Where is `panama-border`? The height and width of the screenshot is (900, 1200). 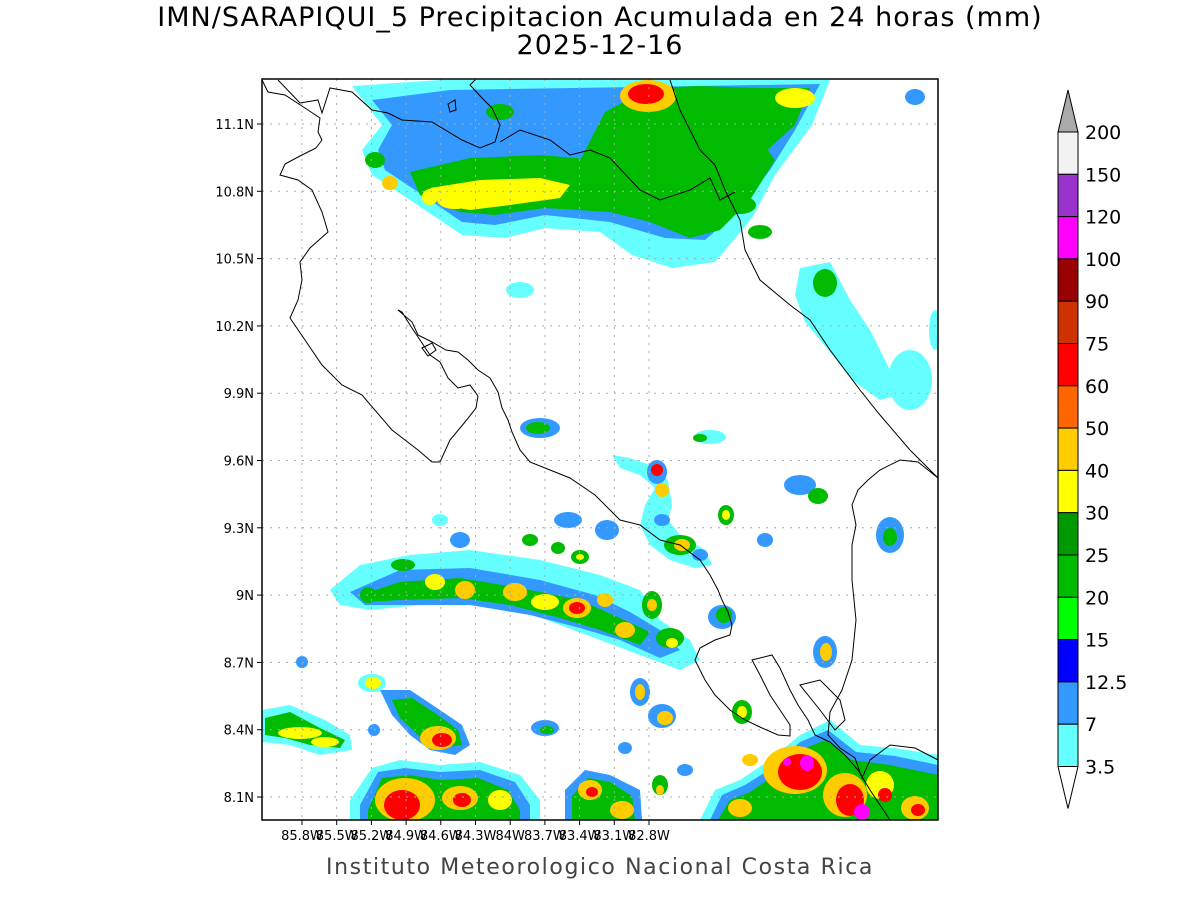
panama-border is located at coordinates (882, 619).